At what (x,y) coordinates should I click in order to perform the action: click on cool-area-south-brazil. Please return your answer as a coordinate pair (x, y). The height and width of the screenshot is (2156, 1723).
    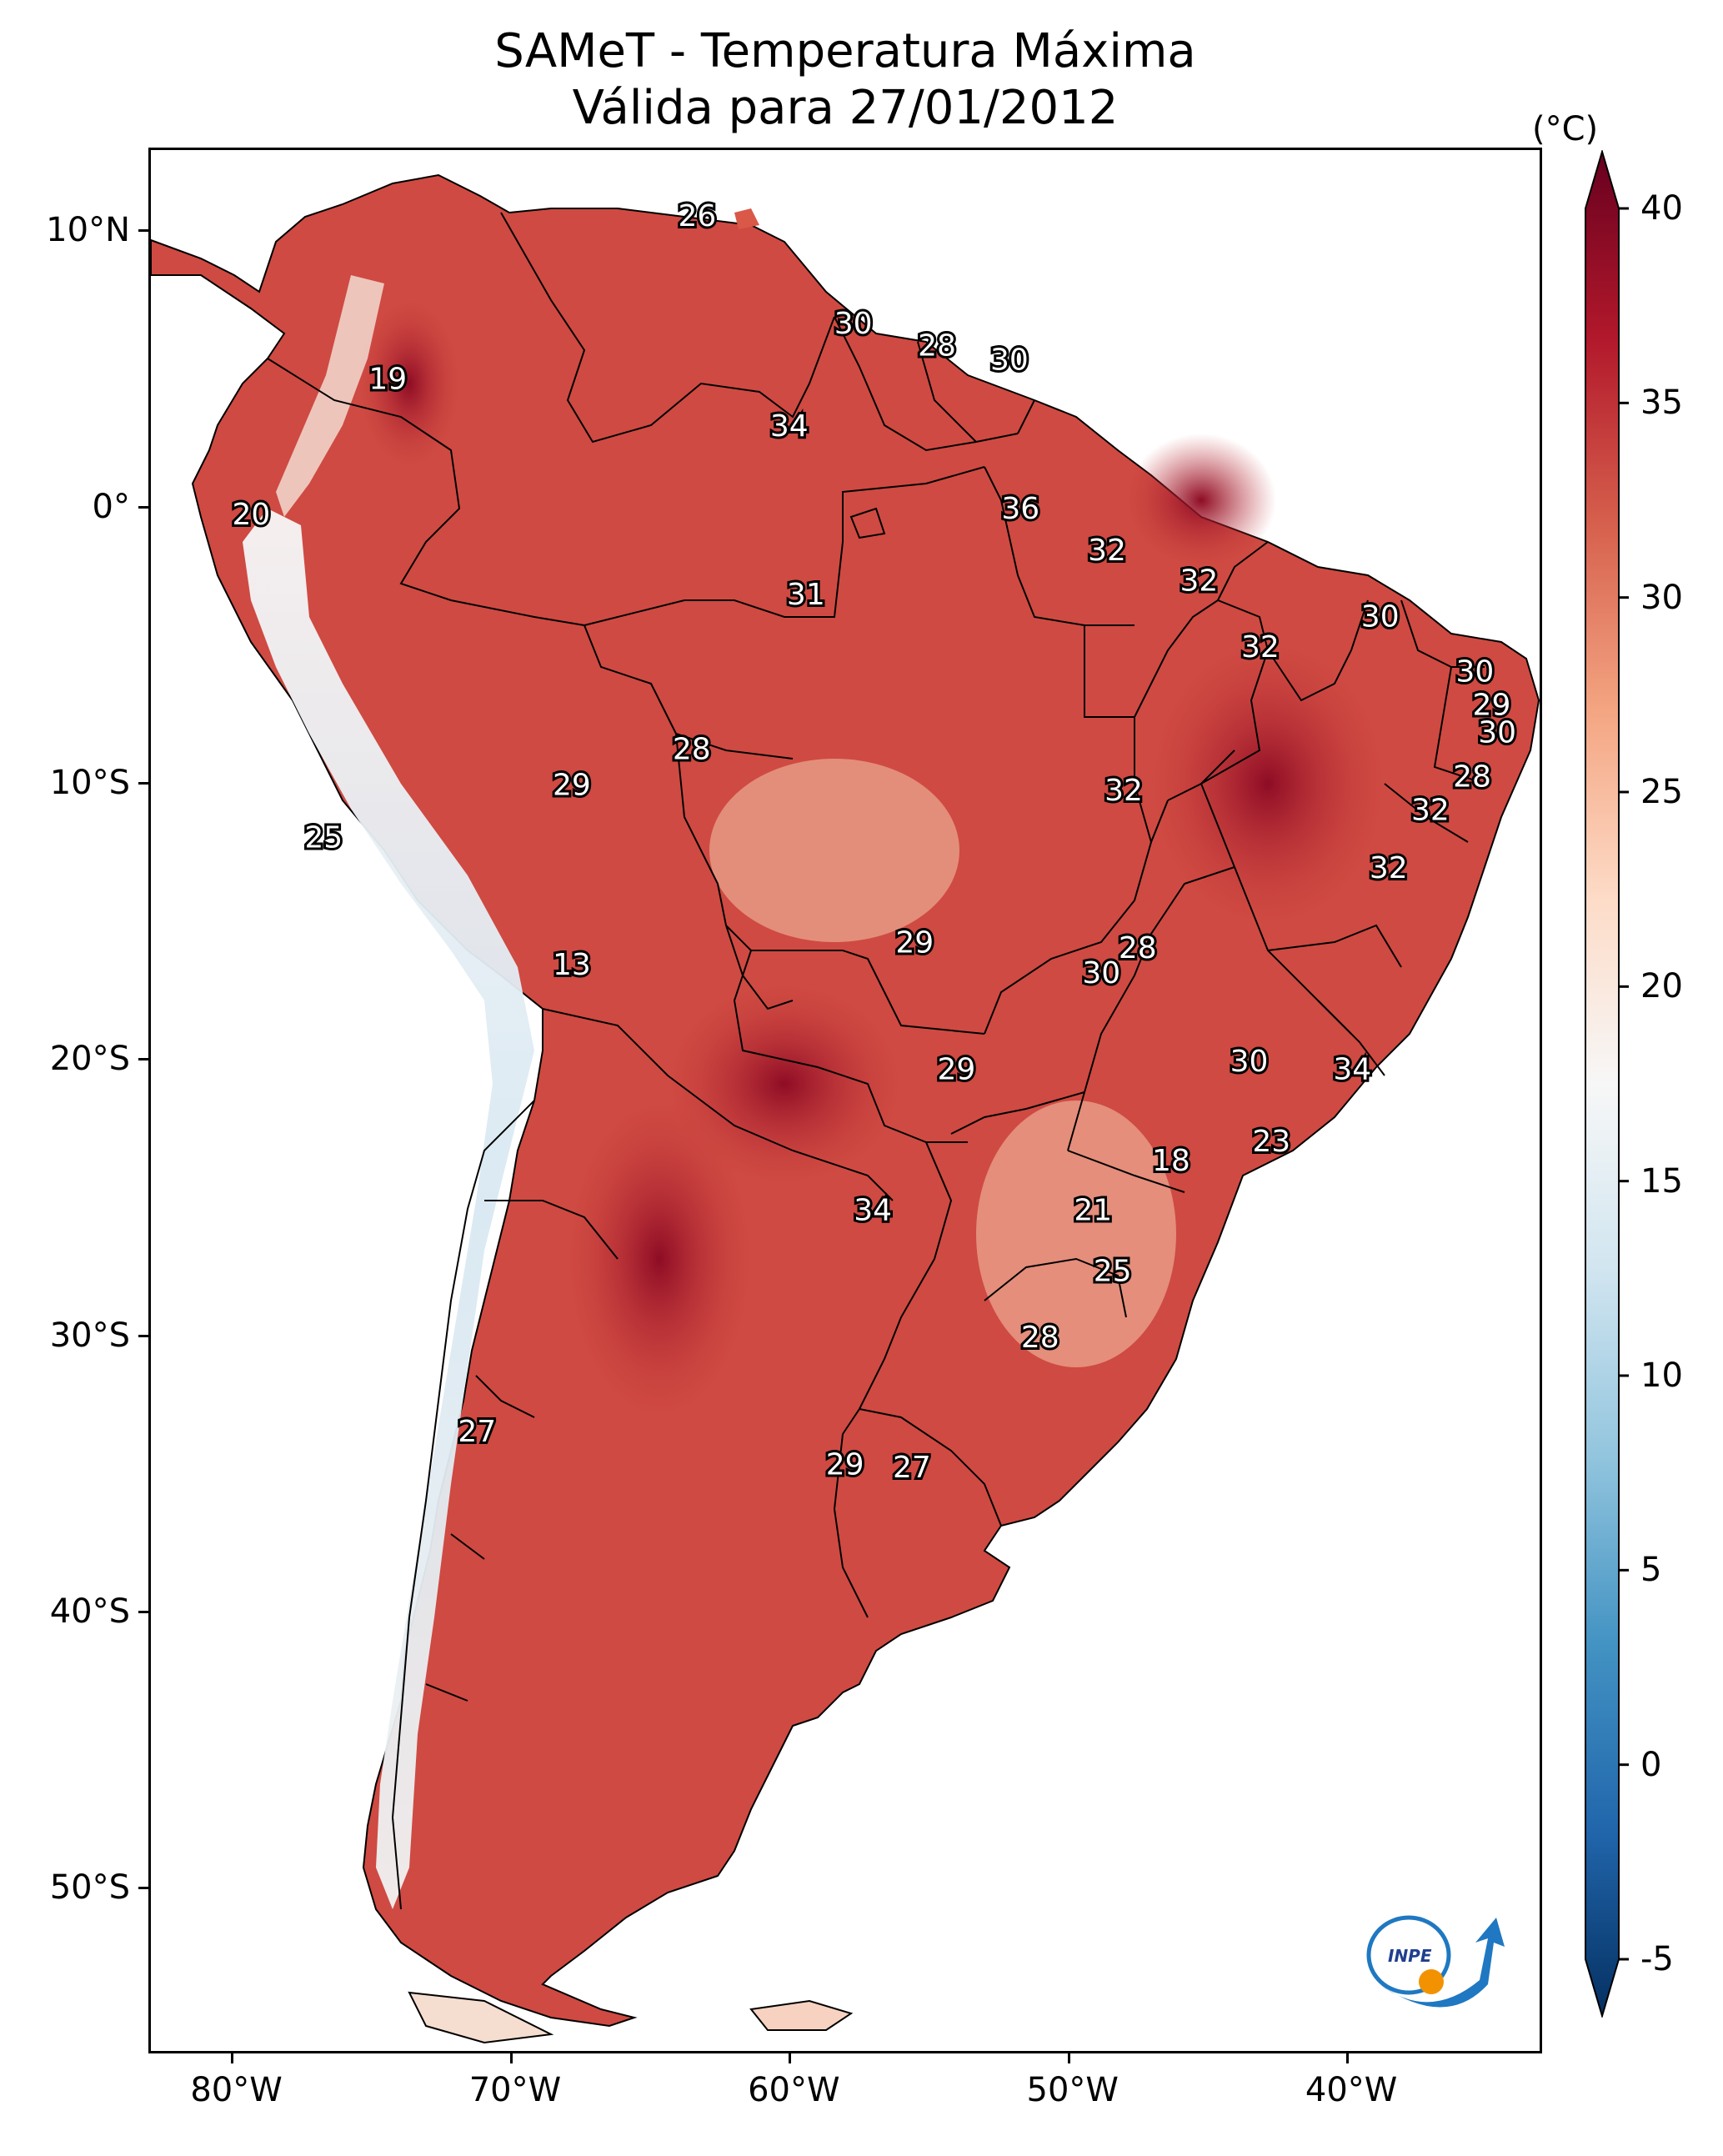
    Looking at the image, I should click on (1076, 1234).